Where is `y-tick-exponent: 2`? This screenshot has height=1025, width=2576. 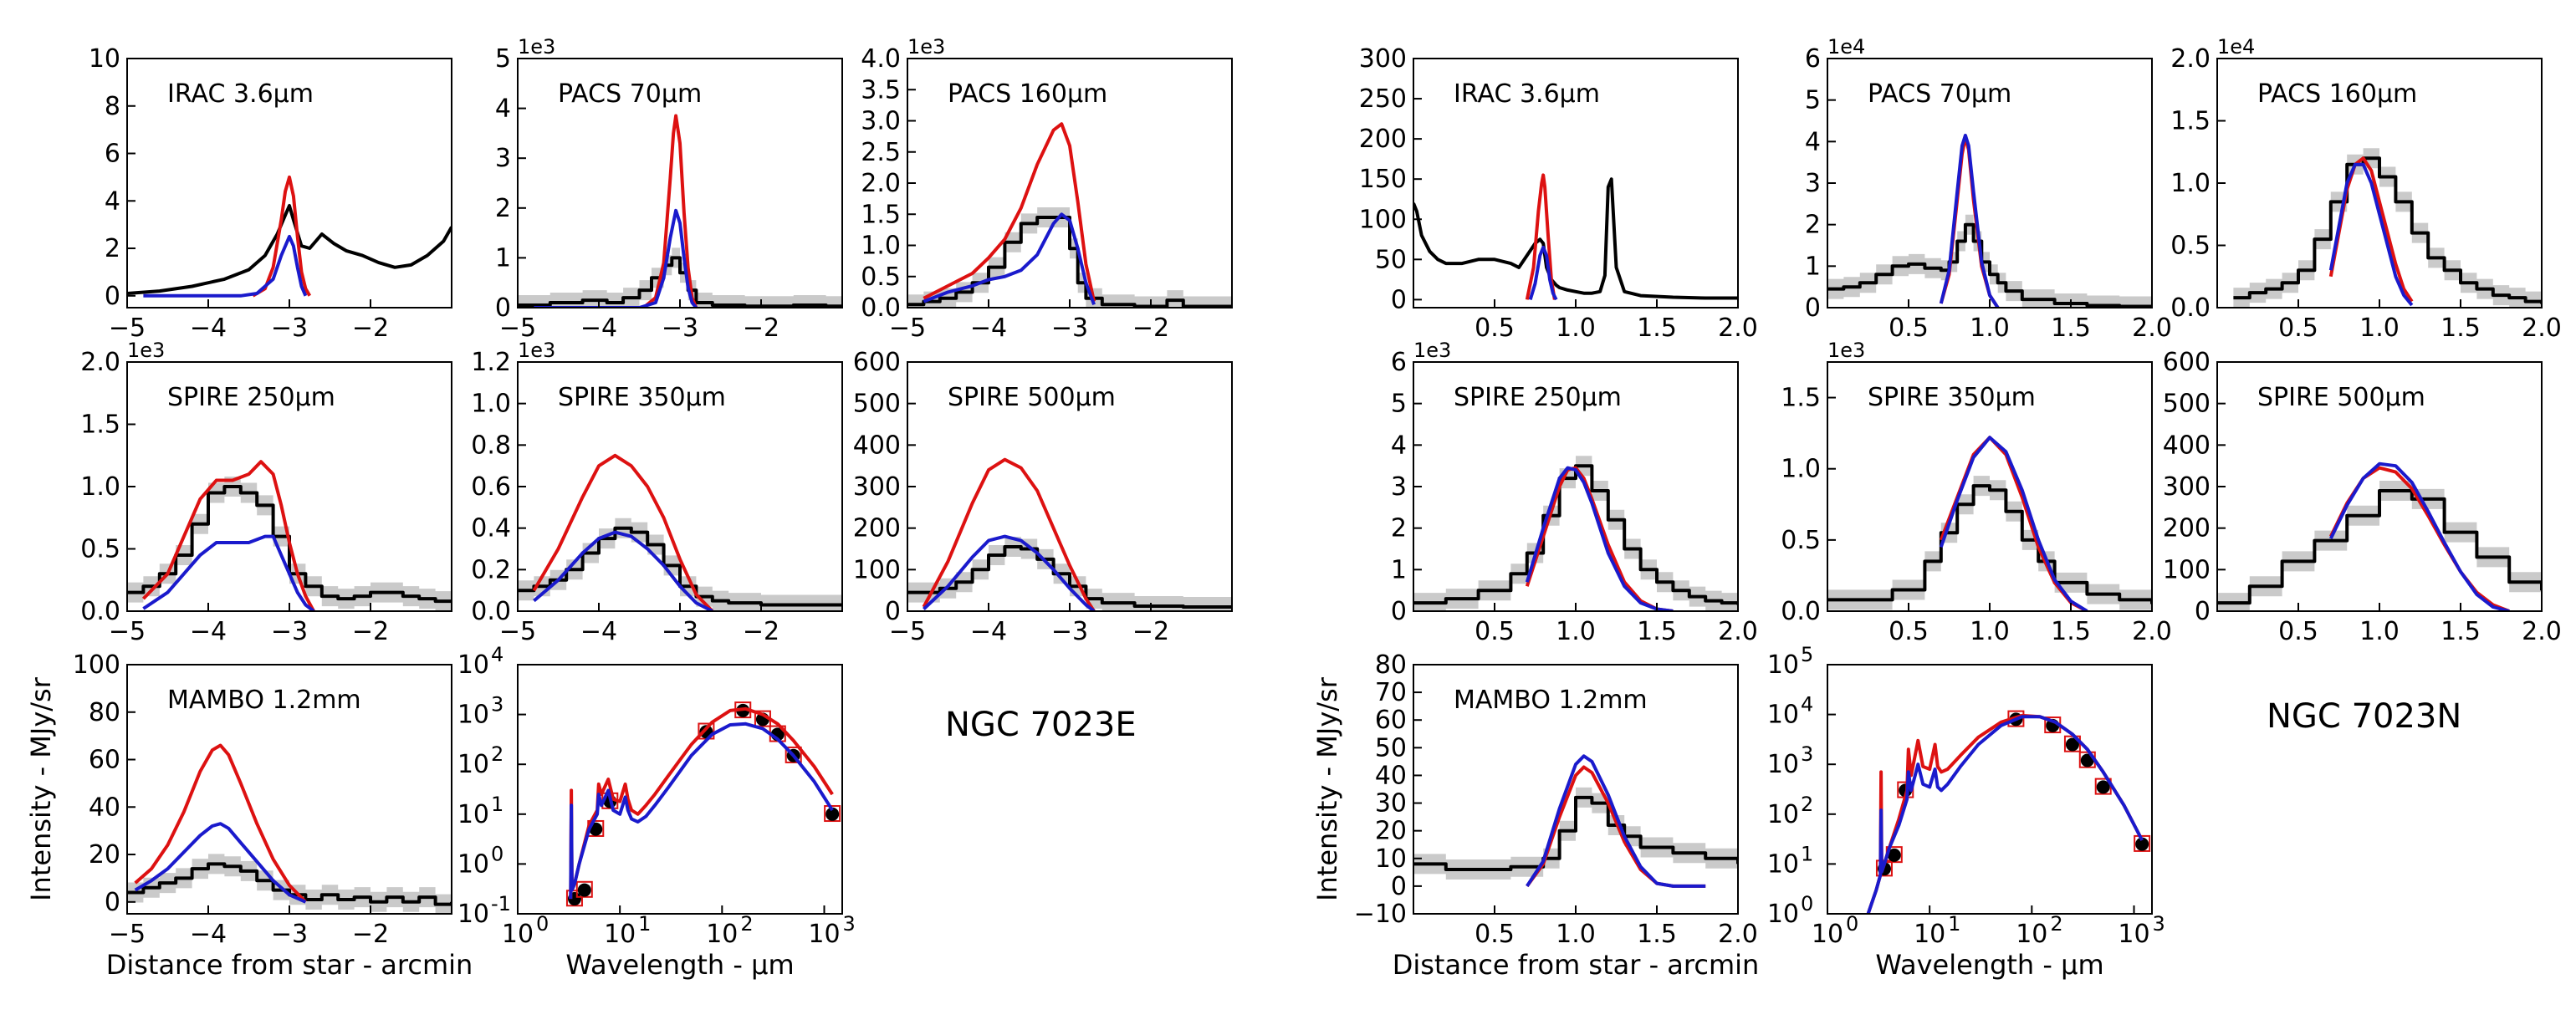
y-tick-exponent: 2 is located at coordinates (497, 754).